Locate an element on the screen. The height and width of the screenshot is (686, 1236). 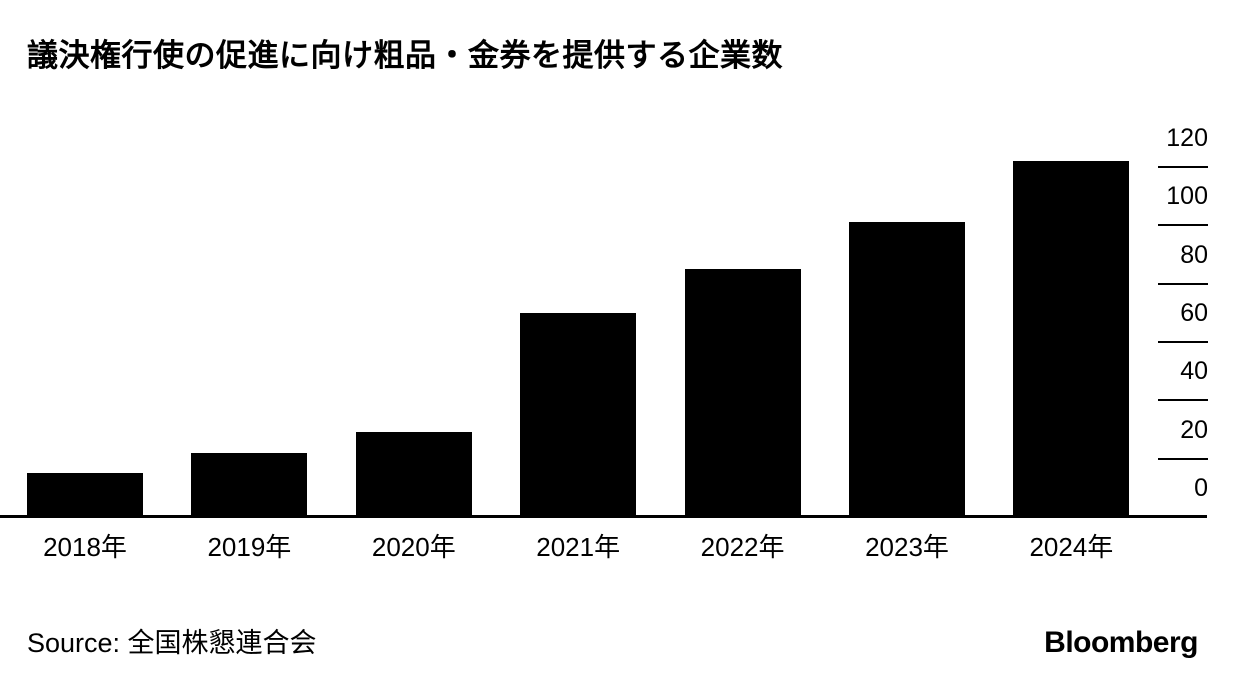
bar-2022 is located at coordinates (742, 393).